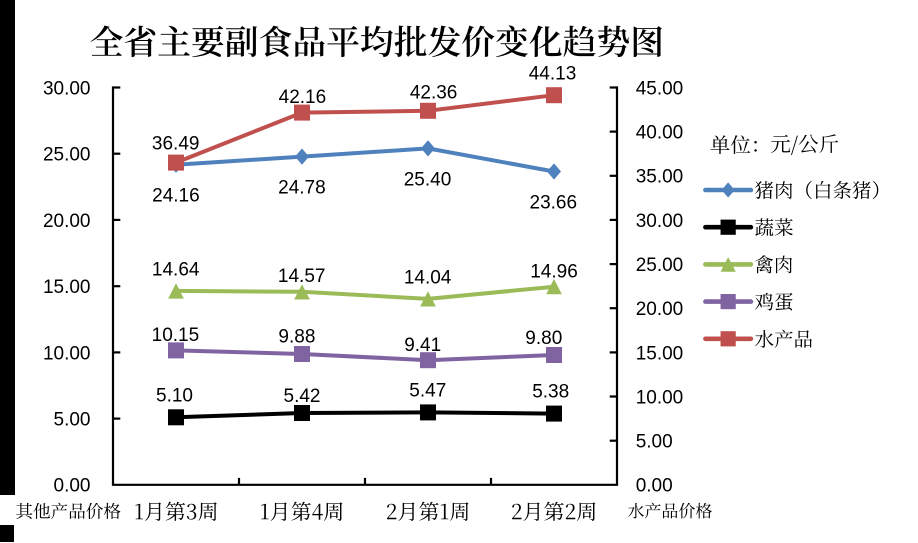 Image resolution: width=918 pixels, height=543 pixels. Describe the element at coordinates (543, 338) in the screenshot. I see `svg-text: 9.80` at that location.